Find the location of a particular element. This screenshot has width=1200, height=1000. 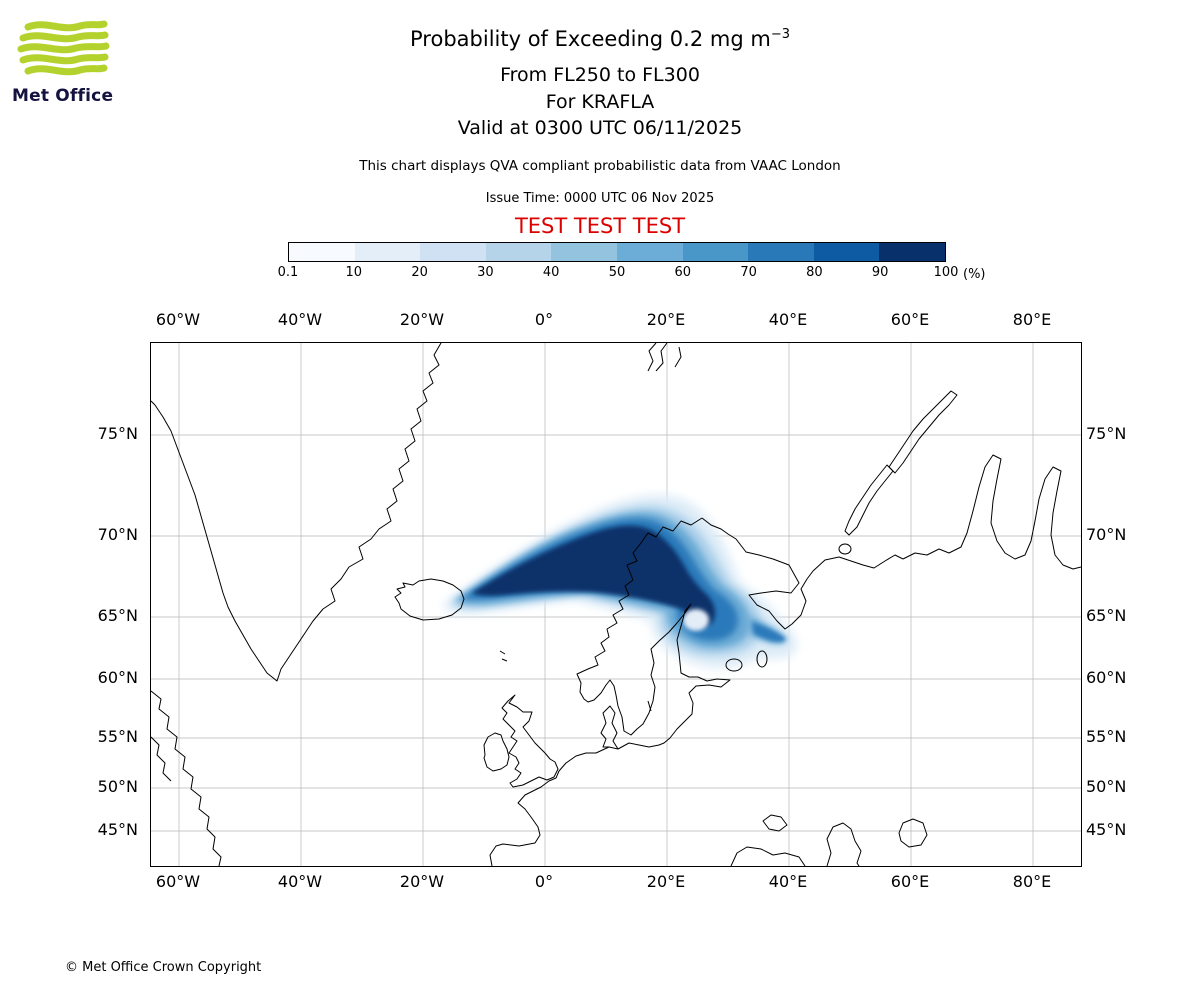

title-exponent: −3 is located at coordinates (780, 34).